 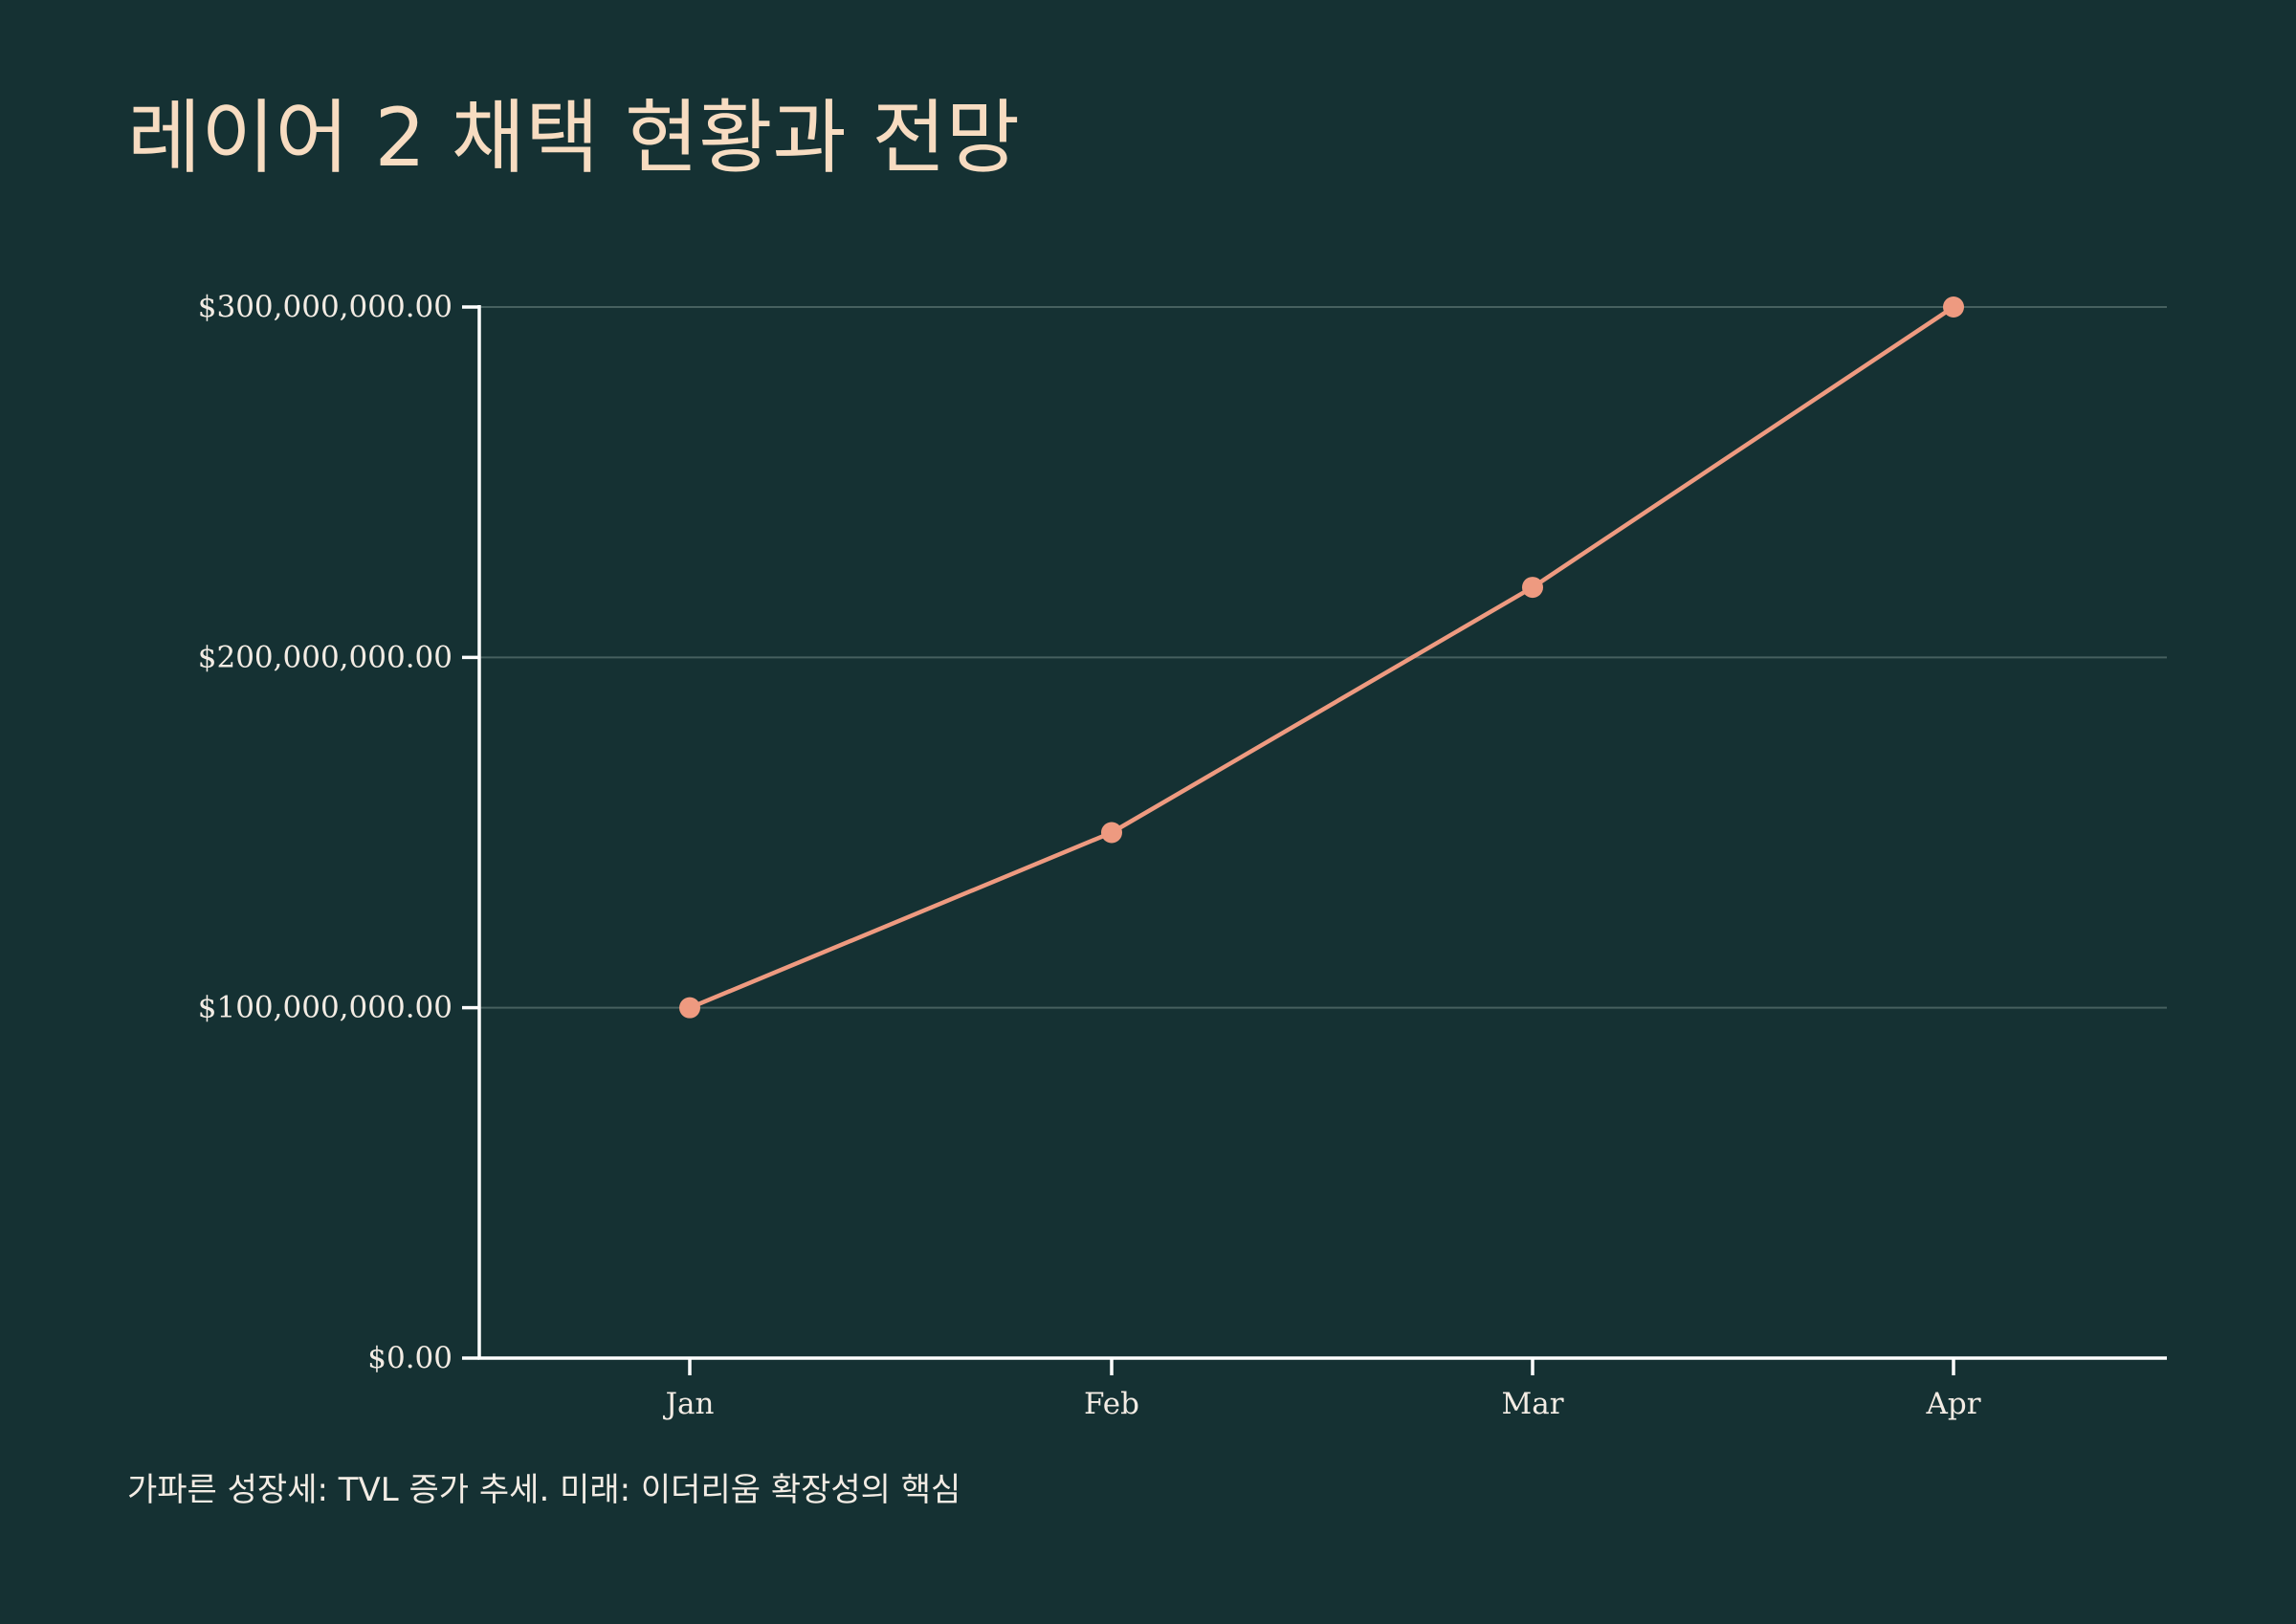 I want to click on y-tick-label-2: $200,000,000.00, so click(x=325, y=657).